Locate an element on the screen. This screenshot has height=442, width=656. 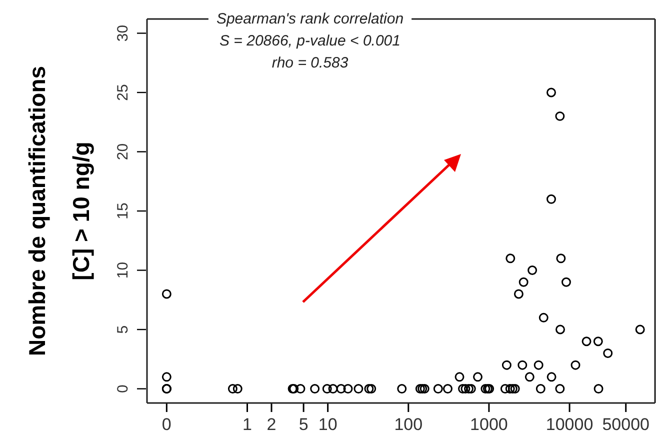
x-tick-label: 10000 is located at coordinates (570, 424).